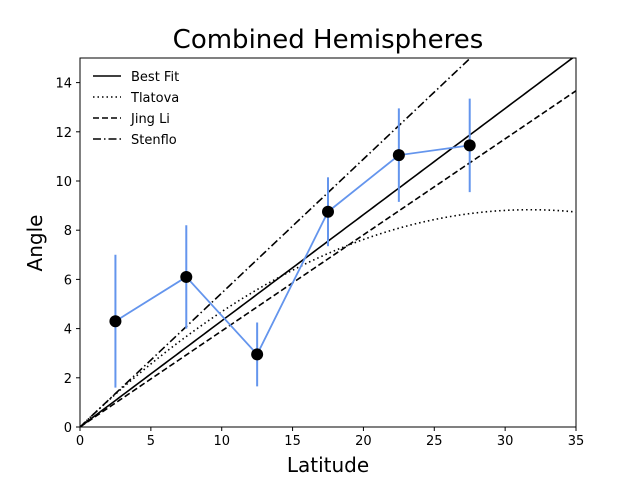 This screenshot has width=640, height=480. I want to click on legend-label: Best Fit, so click(155, 77).